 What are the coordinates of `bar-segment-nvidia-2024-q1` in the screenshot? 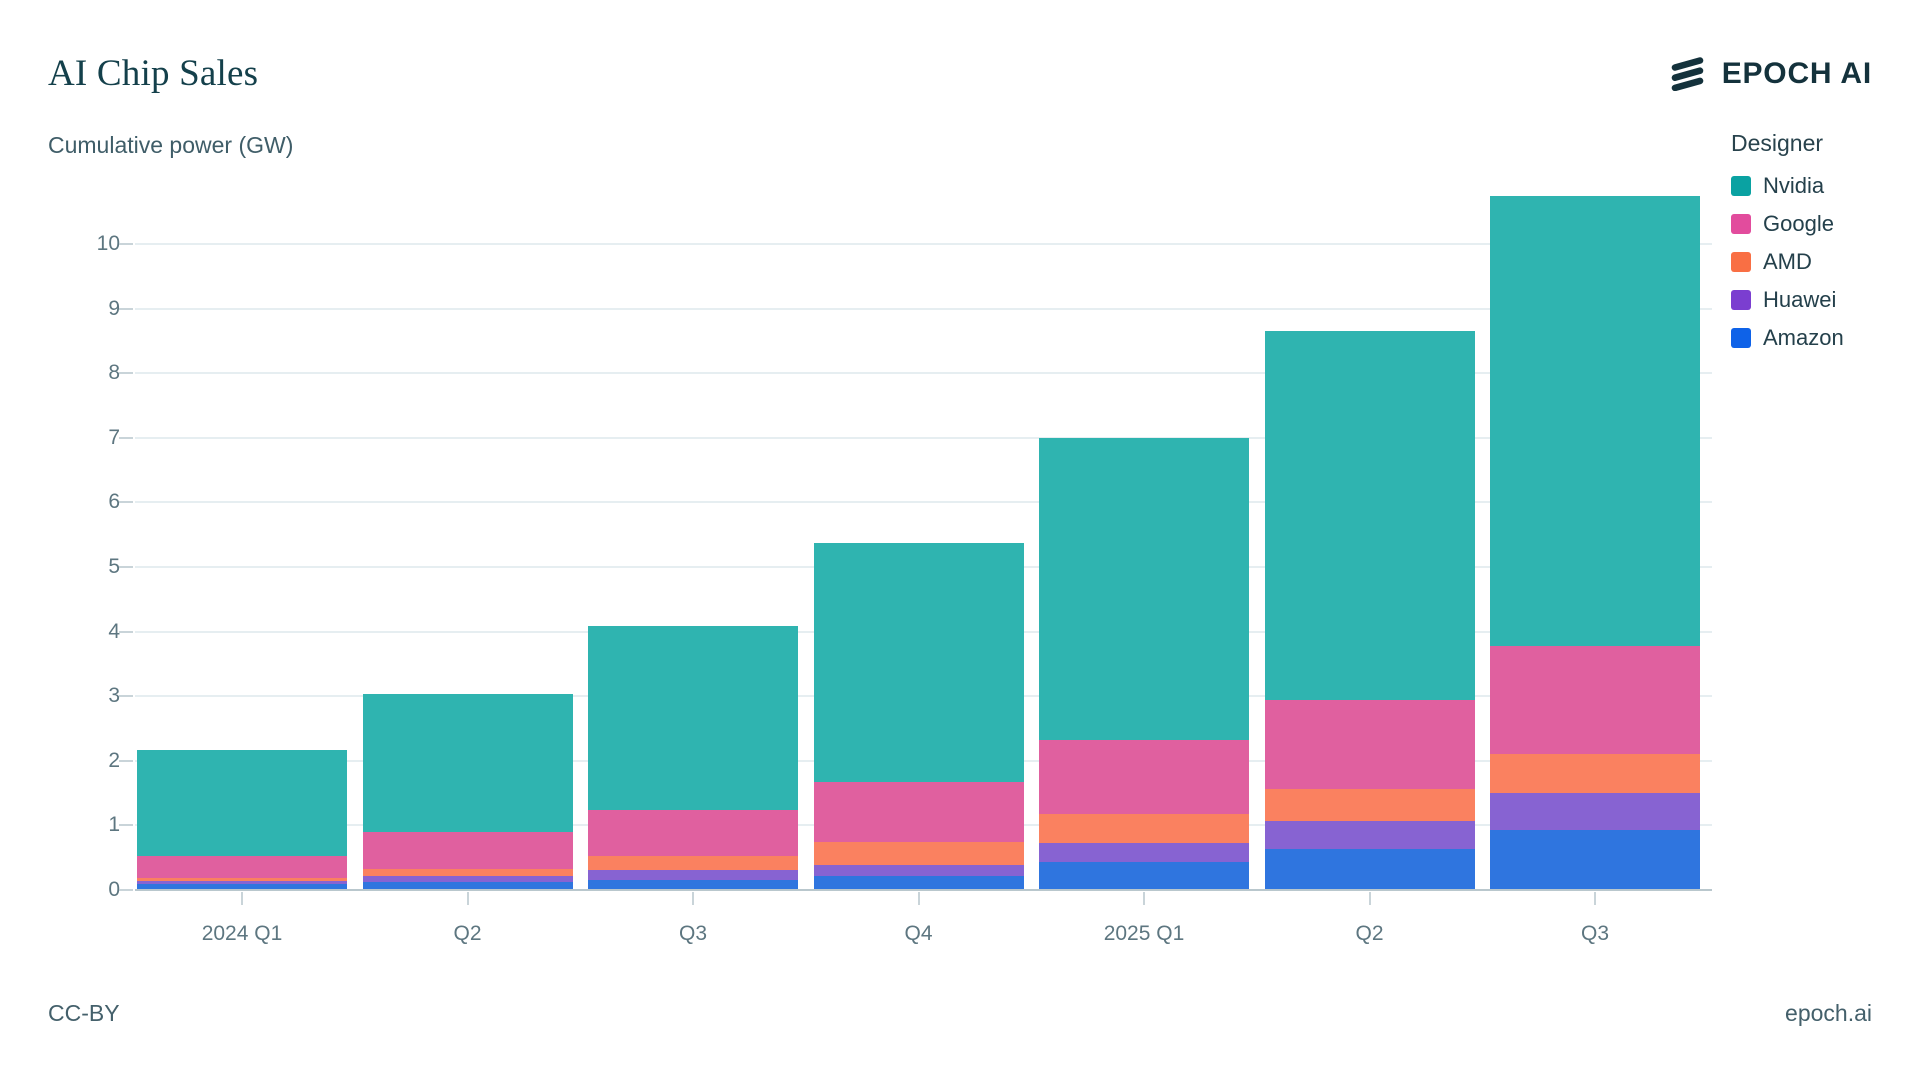 It's located at (242, 803).